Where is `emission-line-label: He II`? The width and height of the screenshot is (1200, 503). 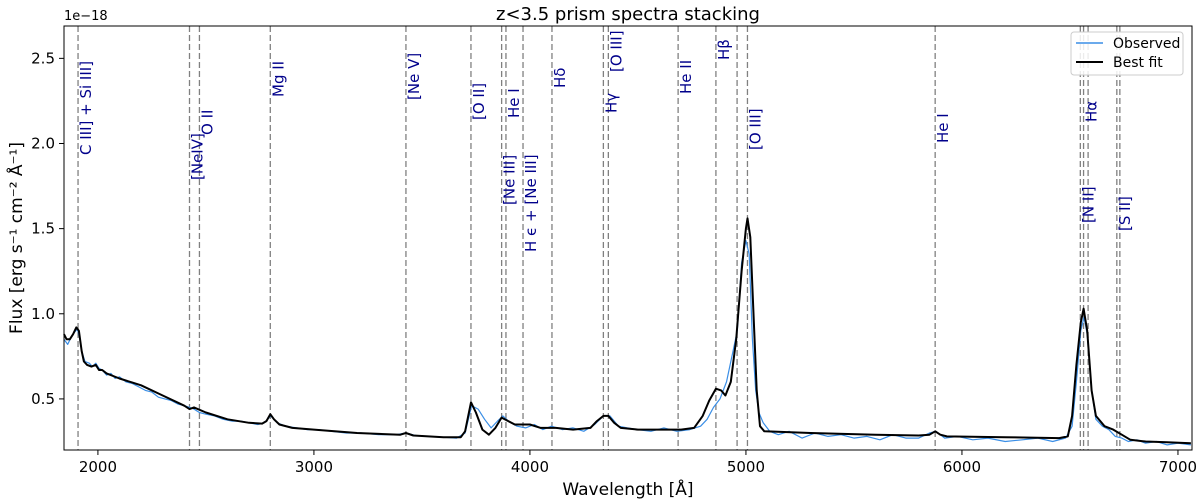 emission-line-label: He II is located at coordinates (686, 77).